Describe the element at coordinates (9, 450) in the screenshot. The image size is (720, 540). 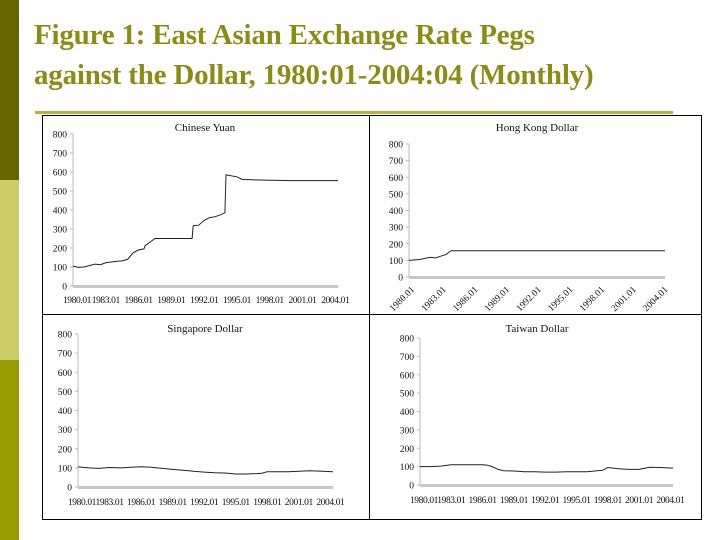
I see `sidebar-block-medium` at that location.